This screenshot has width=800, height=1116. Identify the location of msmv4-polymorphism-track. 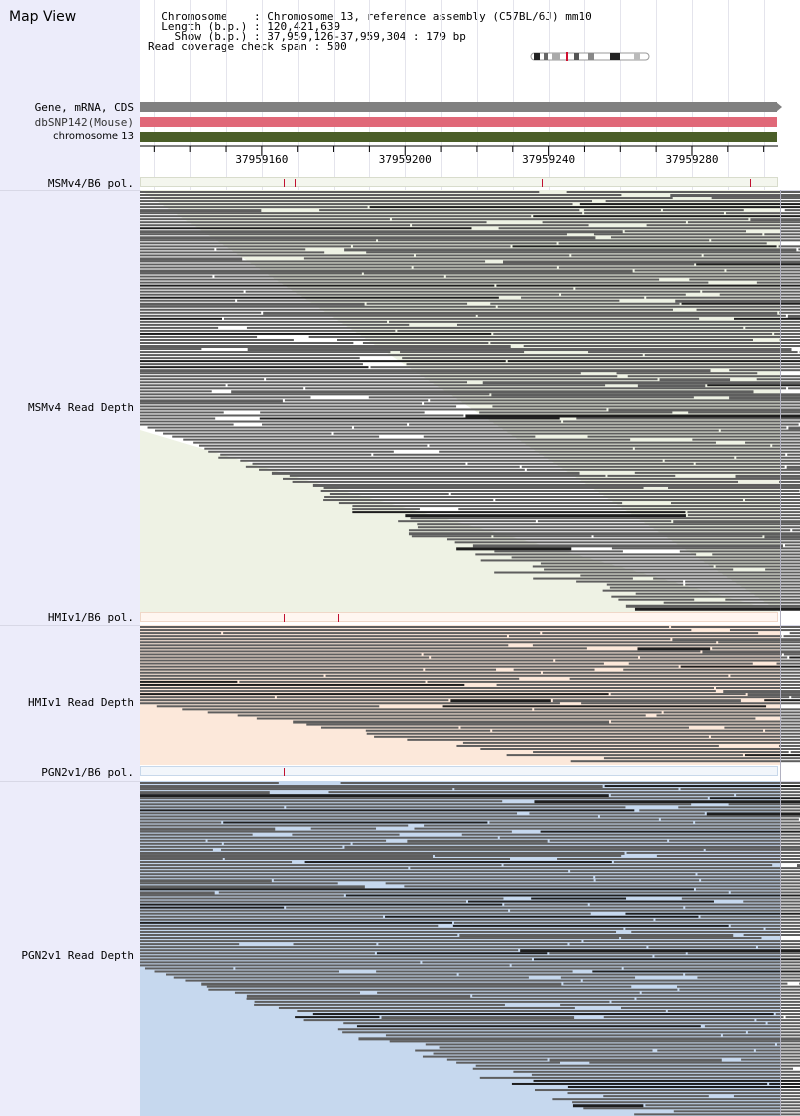
(459, 182).